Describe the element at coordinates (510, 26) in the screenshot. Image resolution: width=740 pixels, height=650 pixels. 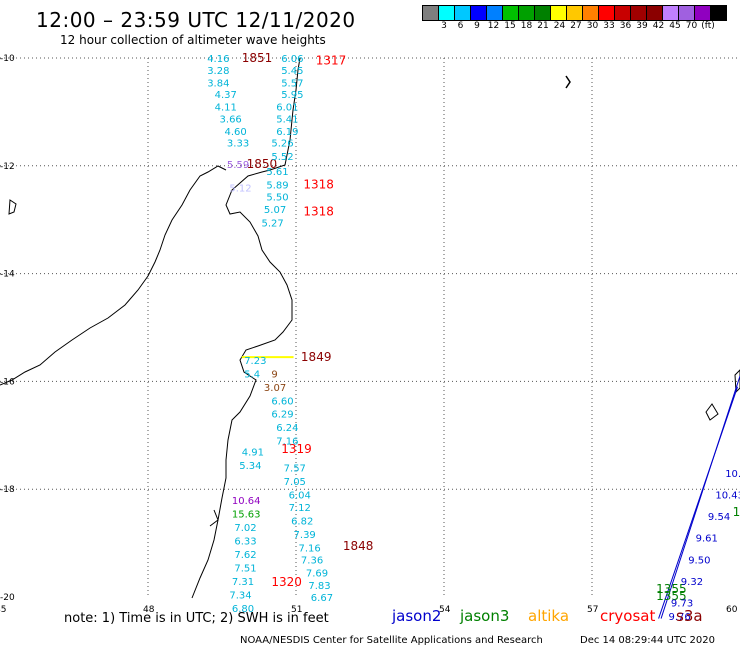
I see `legend-label: 15` at that location.